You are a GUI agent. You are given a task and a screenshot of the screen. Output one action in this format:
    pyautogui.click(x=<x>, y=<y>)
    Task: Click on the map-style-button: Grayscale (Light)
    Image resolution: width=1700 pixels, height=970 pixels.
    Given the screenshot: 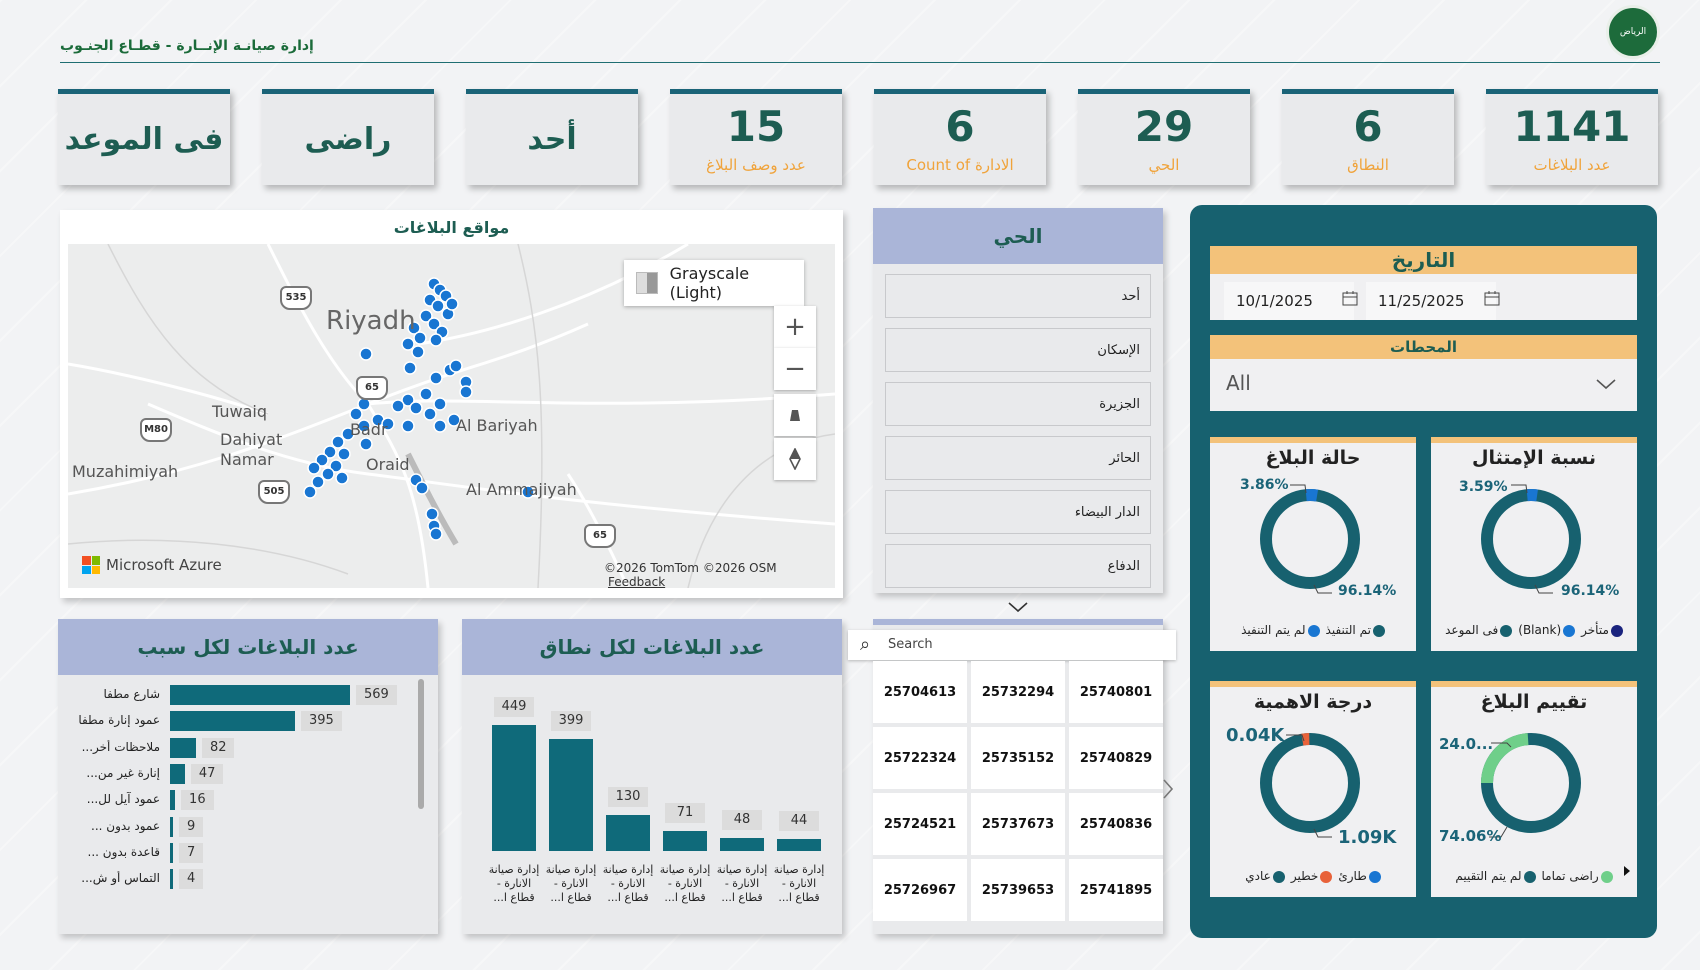 What is the action you would take?
    pyautogui.click(x=714, y=283)
    